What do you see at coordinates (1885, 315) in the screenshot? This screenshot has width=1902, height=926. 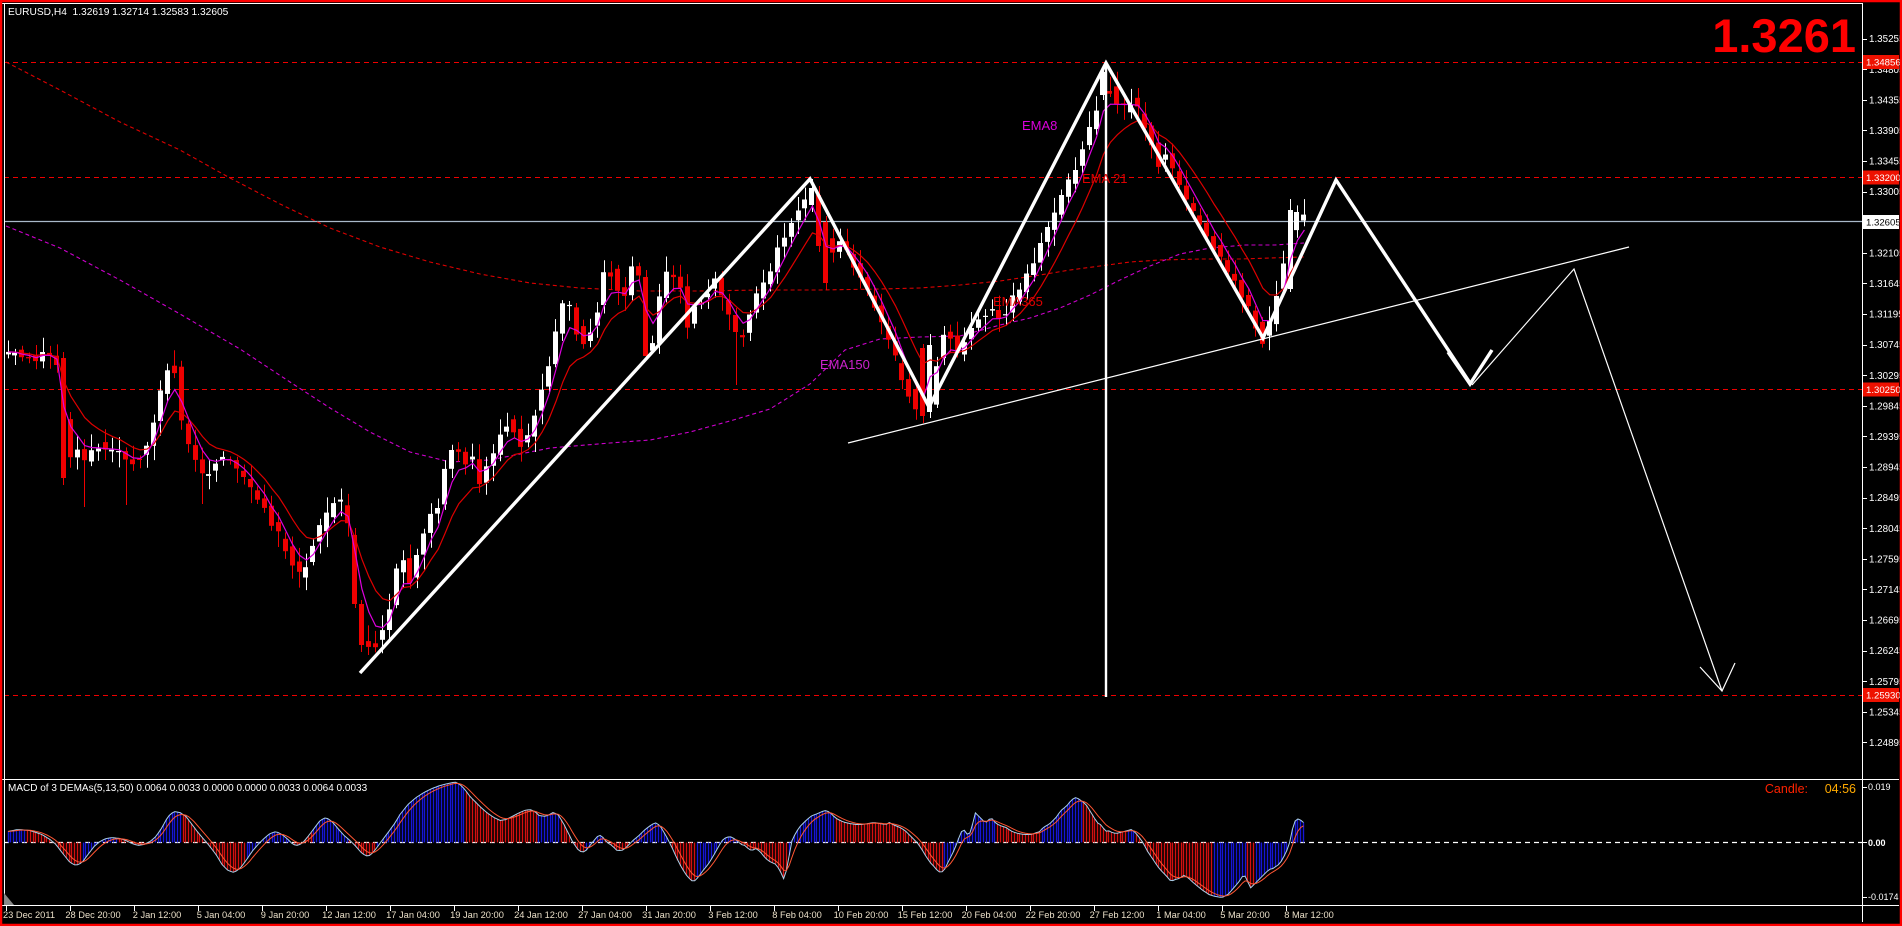 I see `svg-text: 1.31195` at bounding box center [1885, 315].